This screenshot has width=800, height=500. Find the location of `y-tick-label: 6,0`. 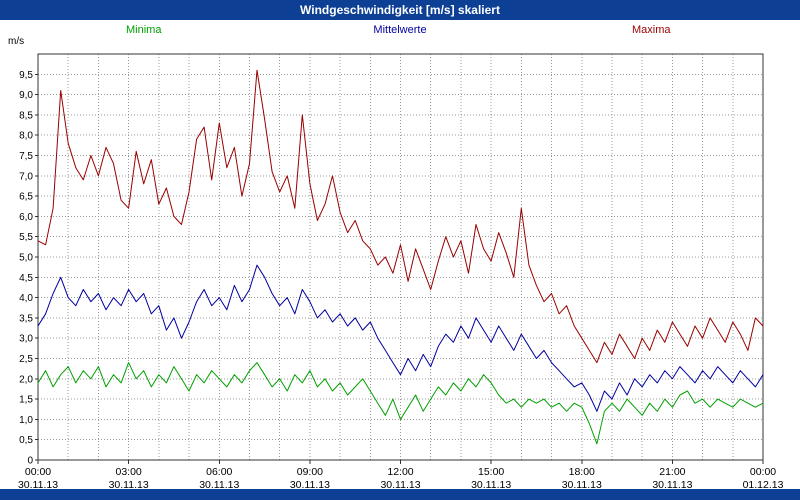

y-tick-label: 6,0 is located at coordinates (26, 217).